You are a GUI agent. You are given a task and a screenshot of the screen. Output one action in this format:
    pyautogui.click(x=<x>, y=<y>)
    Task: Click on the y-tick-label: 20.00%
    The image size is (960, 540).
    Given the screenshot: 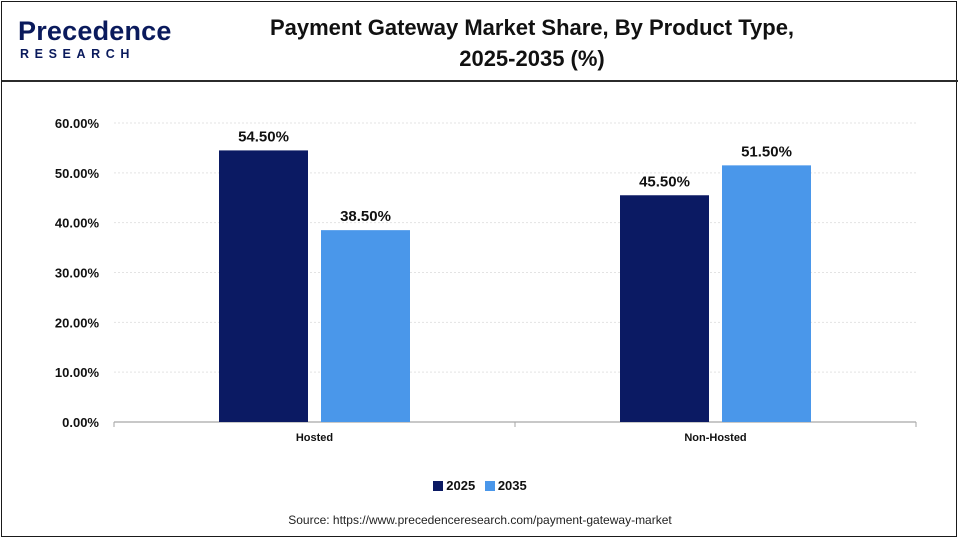 What is the action you would take?
    pyautogui.click(x=77, y=322)
    